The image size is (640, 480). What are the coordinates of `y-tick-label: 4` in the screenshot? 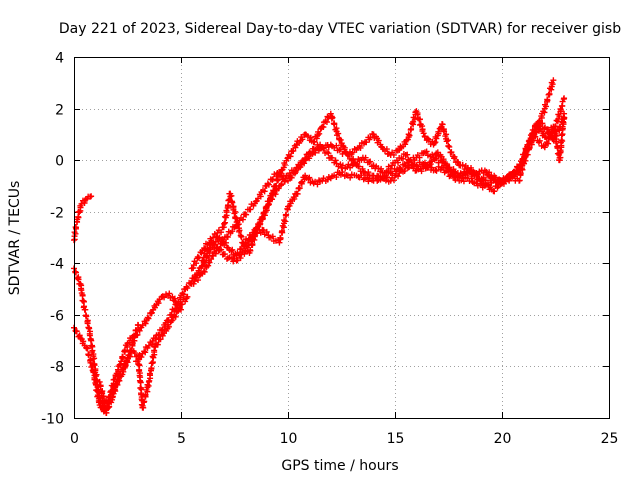 It's located at (59, 59).